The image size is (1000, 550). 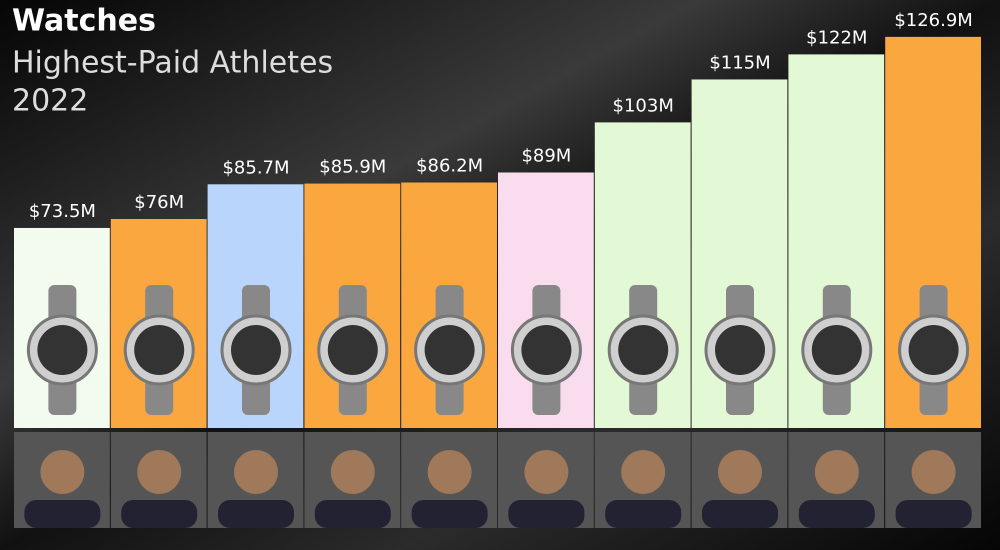 I want to click on value-label: $89M, so click(x=546, y=155).